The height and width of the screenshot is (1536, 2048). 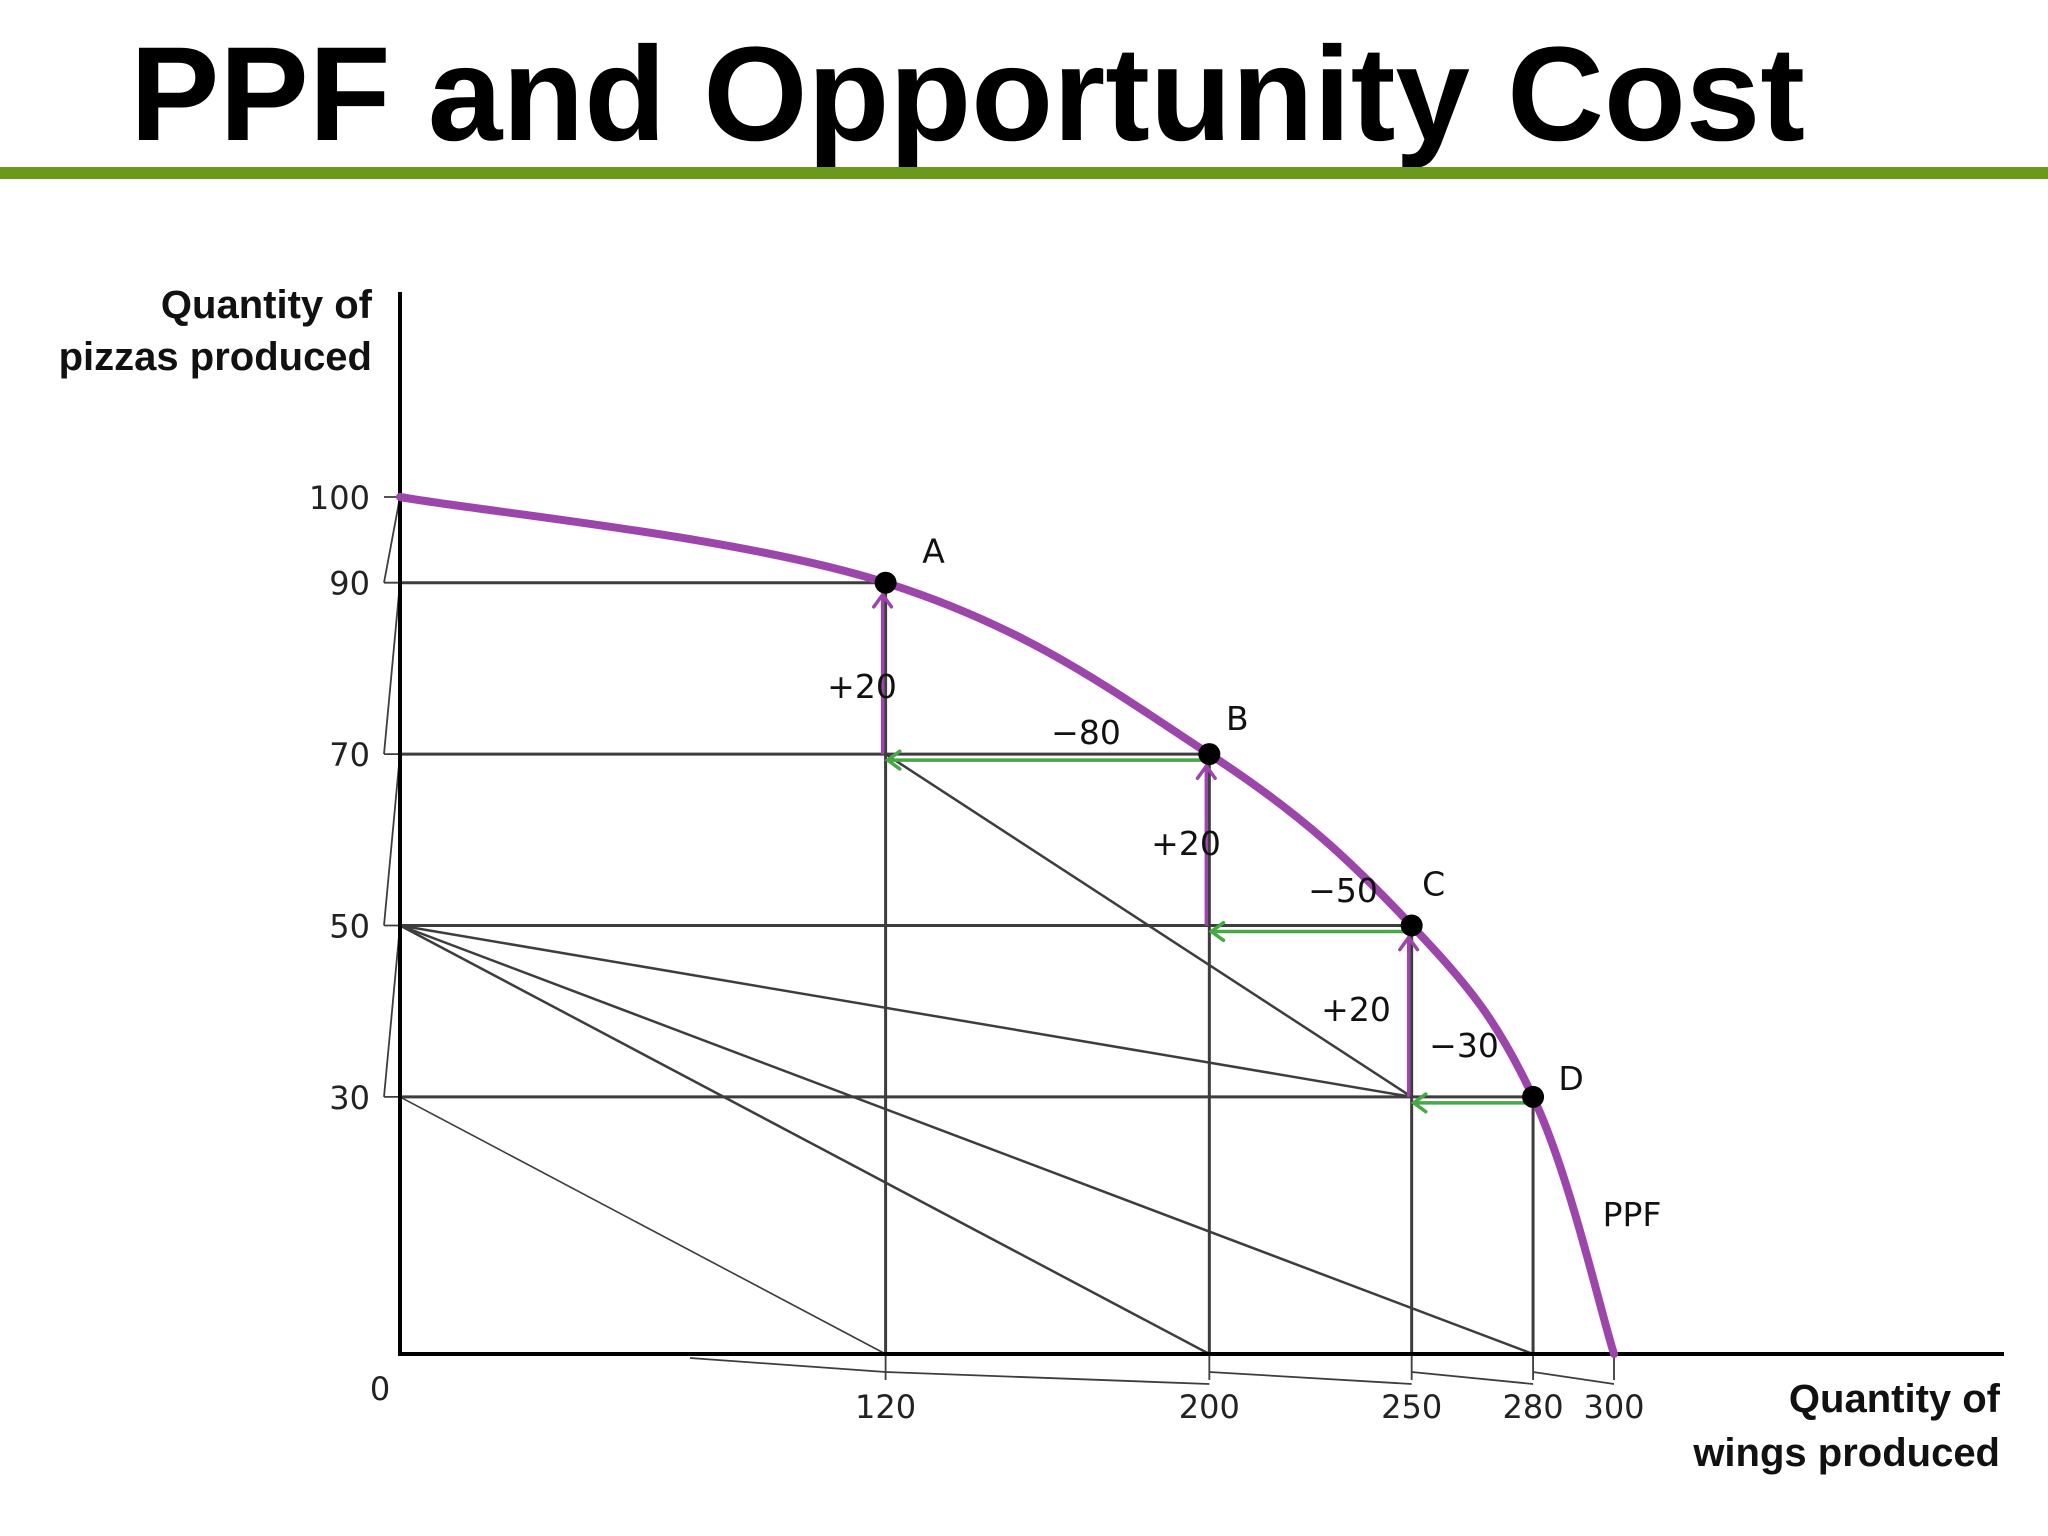 I want to click on y-axis-title-line2: pizzas produced, so click(x=215, y=357).